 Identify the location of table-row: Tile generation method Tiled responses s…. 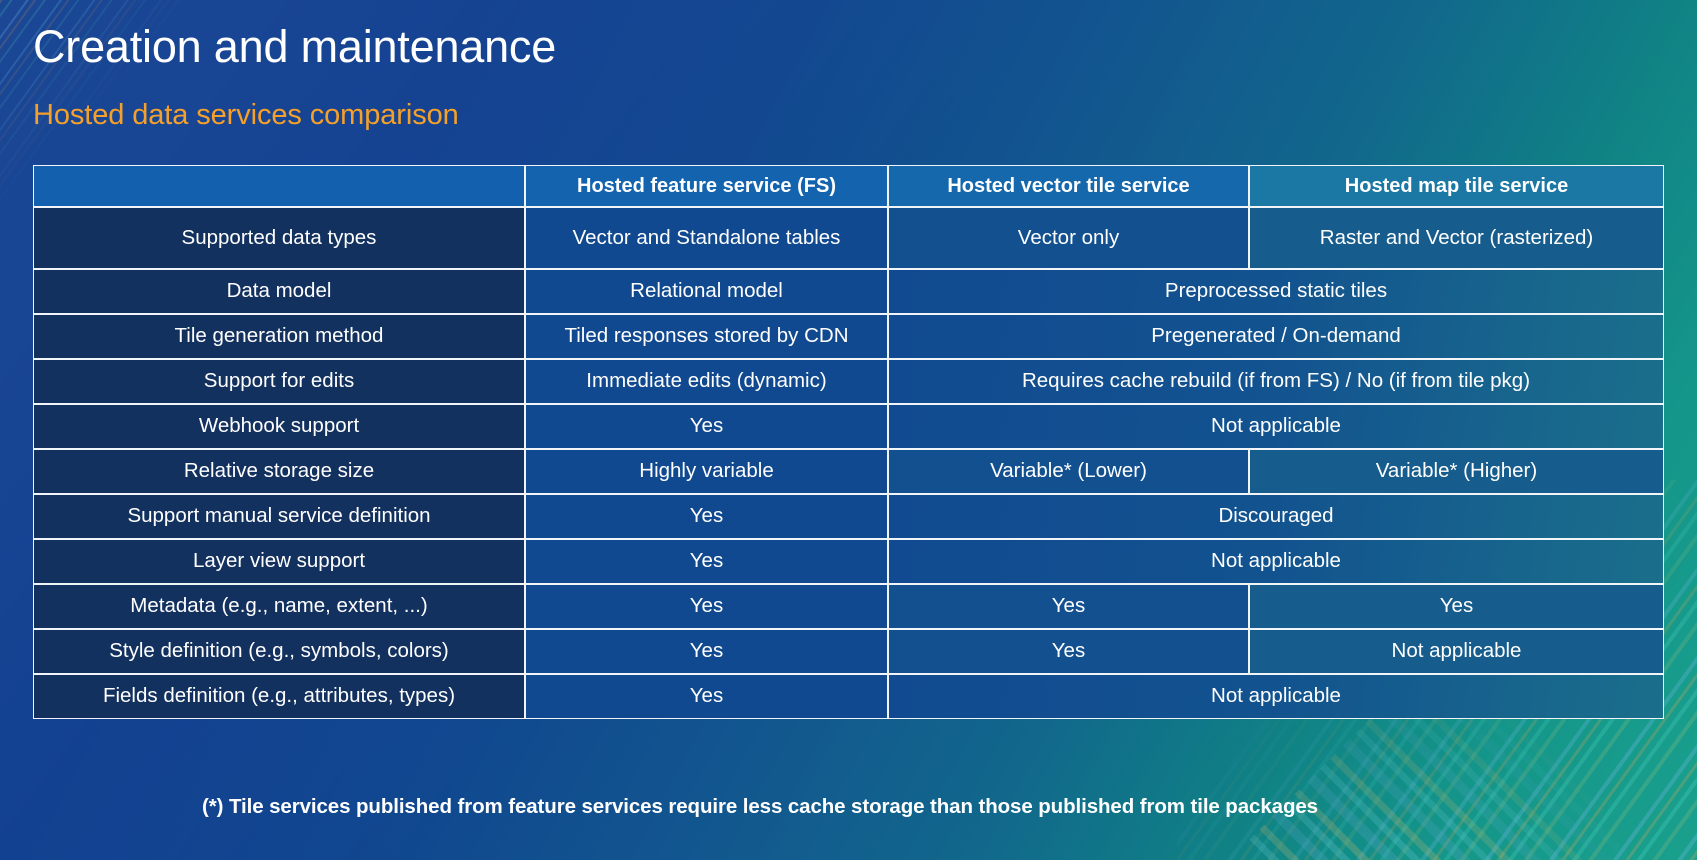
(848, 336).